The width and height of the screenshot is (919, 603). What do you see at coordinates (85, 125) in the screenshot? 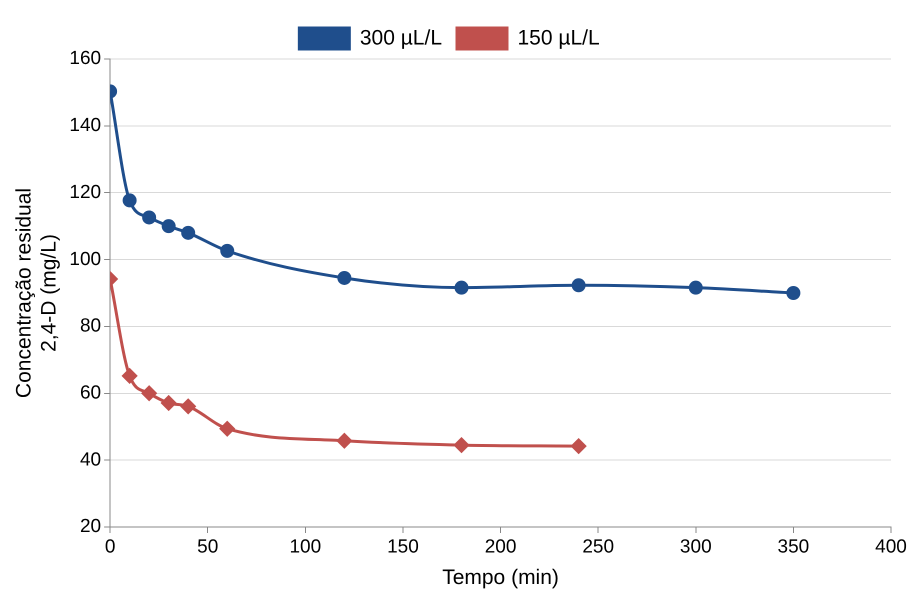
I see `y-tick-label: 140` at bounding box center [85, 125].